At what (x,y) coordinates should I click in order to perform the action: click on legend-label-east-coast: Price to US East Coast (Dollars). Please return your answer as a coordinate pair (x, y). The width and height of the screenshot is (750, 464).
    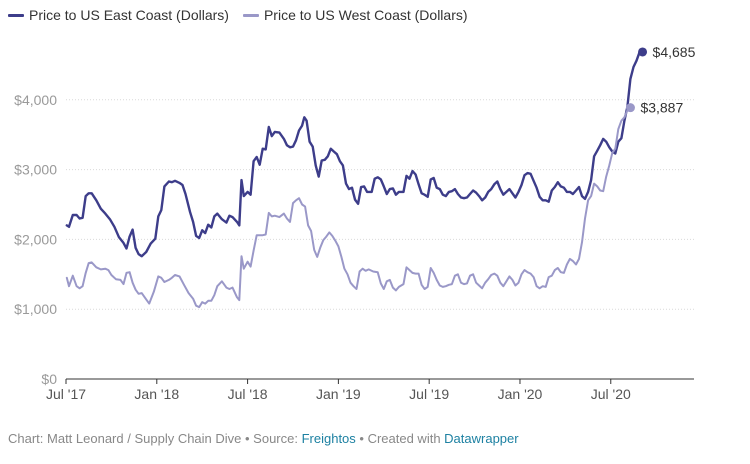
    Looking at the image, I should click on (129, 15).